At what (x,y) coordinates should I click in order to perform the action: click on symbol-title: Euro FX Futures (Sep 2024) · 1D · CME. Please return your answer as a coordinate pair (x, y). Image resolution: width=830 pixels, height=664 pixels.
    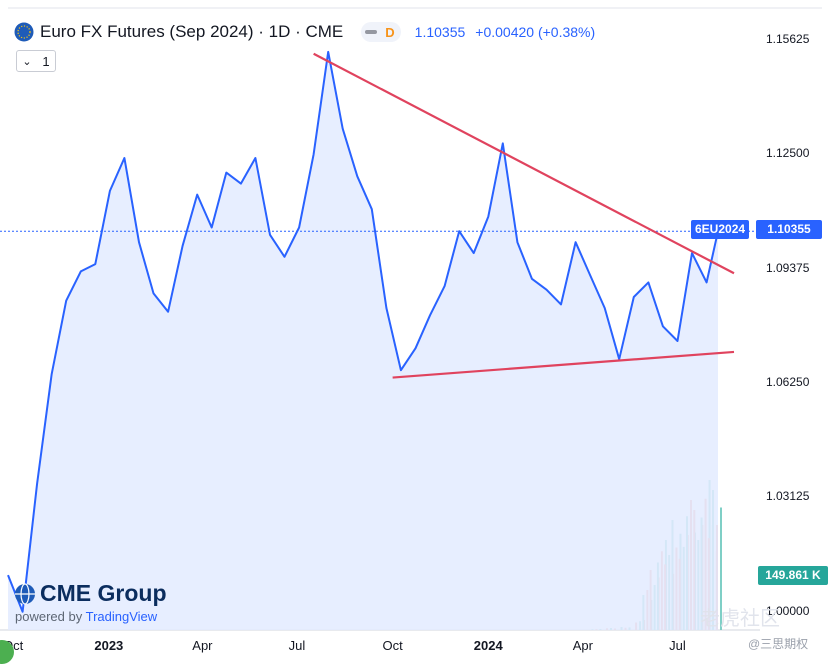
    Looking at the image, I should click on (192, 31).